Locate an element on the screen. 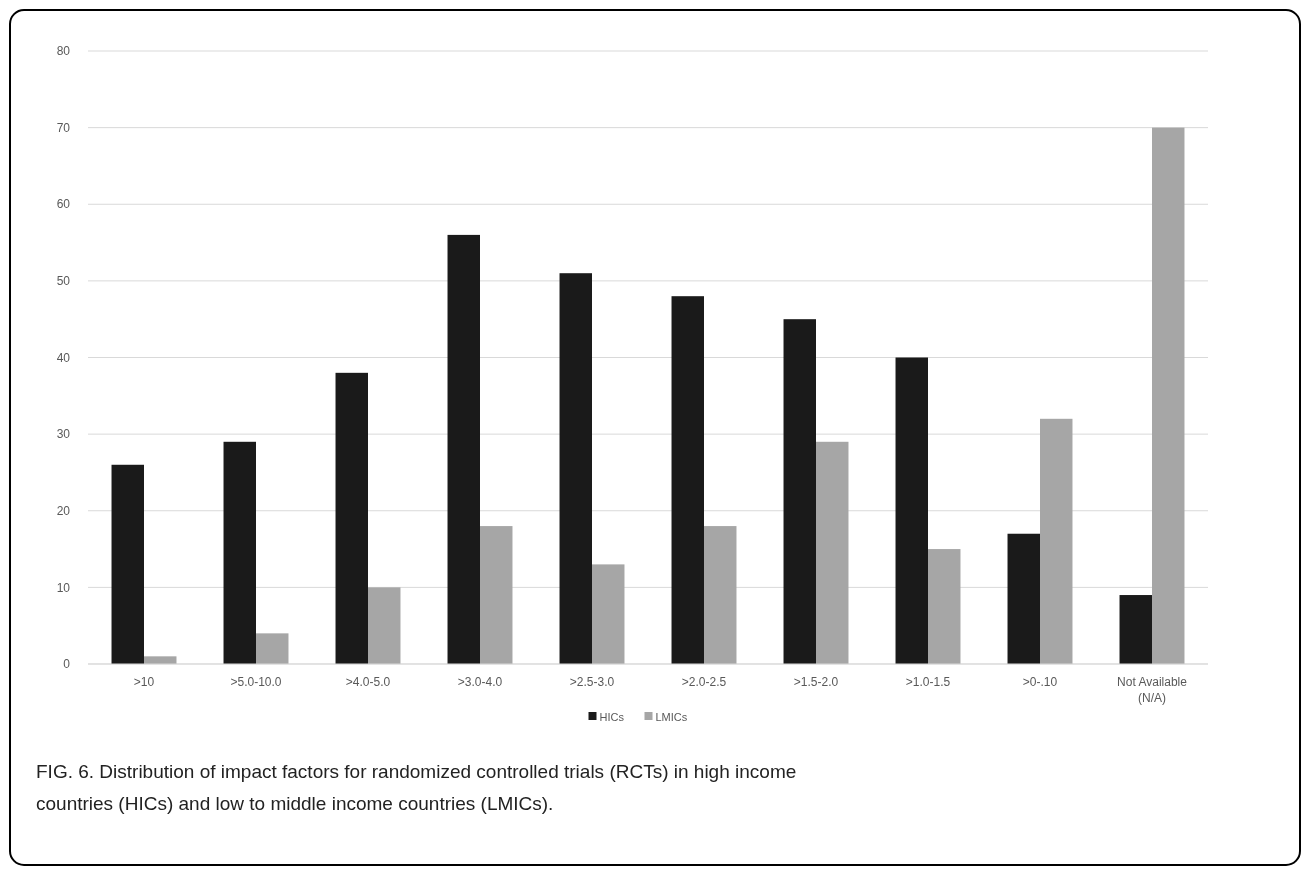 Image resolution: width=1310 pixels, height=875 pixels. x-tick-label: >3.0-4.0 is located at coordinates (480, 682).